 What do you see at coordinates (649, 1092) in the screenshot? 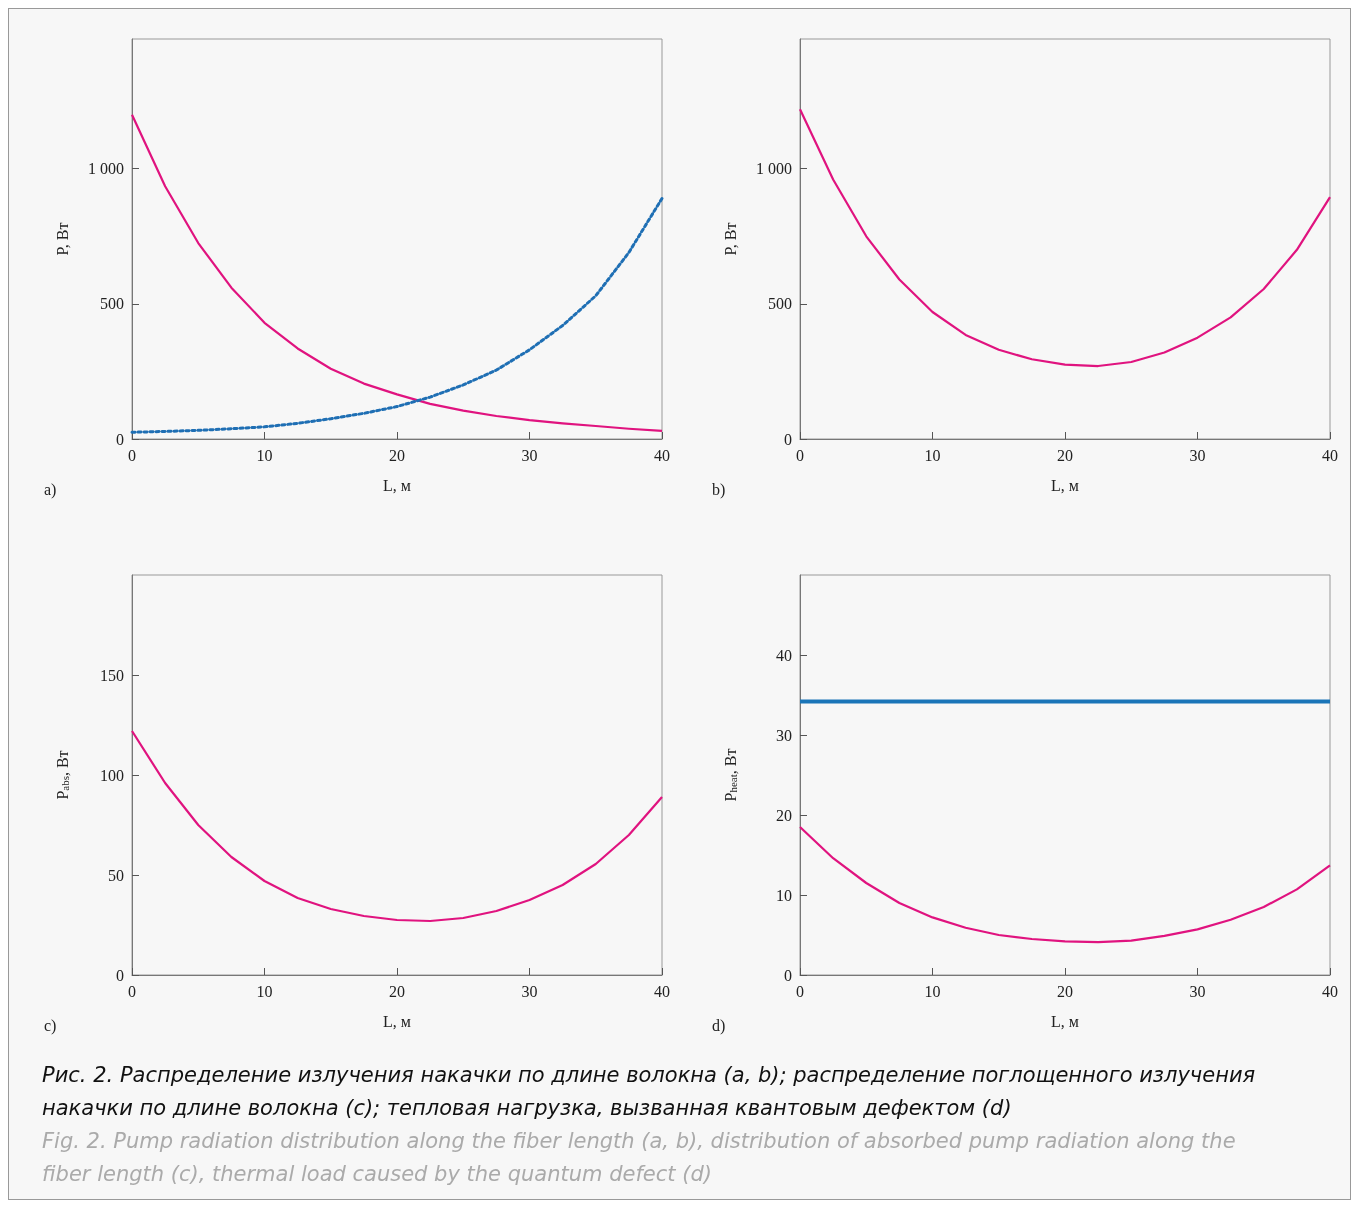
I see `text: Рис. 2. Распределение излучения накачки по длине волокна (a, b); распределение поглощенного излучения накачки по длине волокна (c); тепловая нагрузка, вызванная квантовым дефектом (d)` at bounding box center [649, 1092].